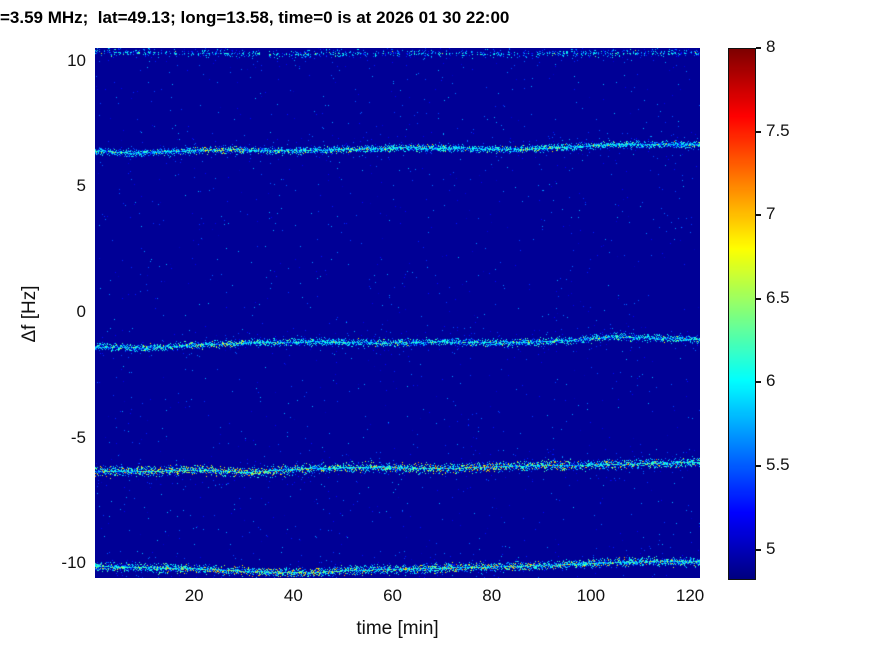 The width and height of the screenshot is (875, 656). I want to click on y-axis-tick-label: -10, so click(73, 563).